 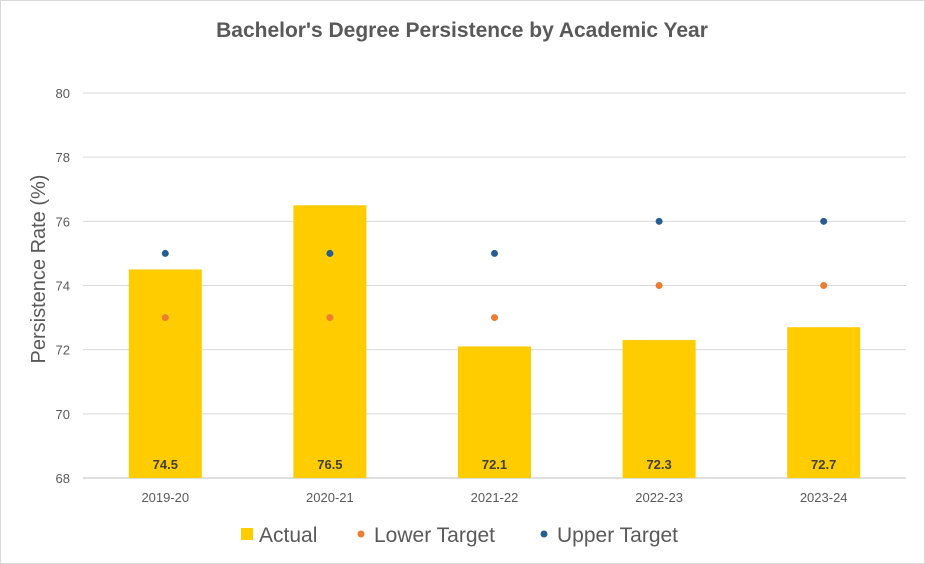 I want to click on target-points, so click(x=494, y=269).